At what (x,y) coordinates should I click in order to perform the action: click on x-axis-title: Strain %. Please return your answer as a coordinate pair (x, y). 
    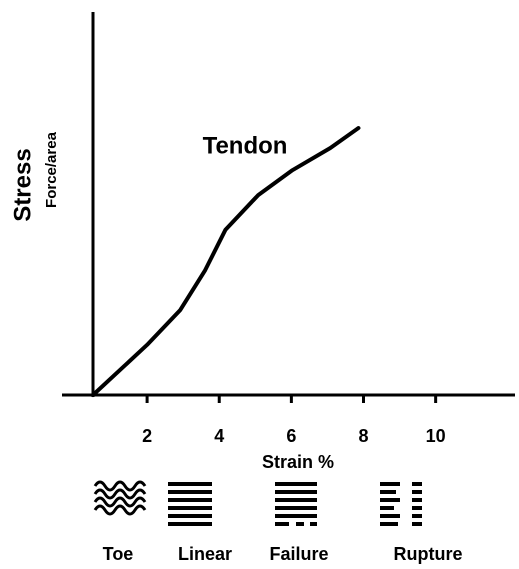
    Looking at the image, I should click on (298, 462).